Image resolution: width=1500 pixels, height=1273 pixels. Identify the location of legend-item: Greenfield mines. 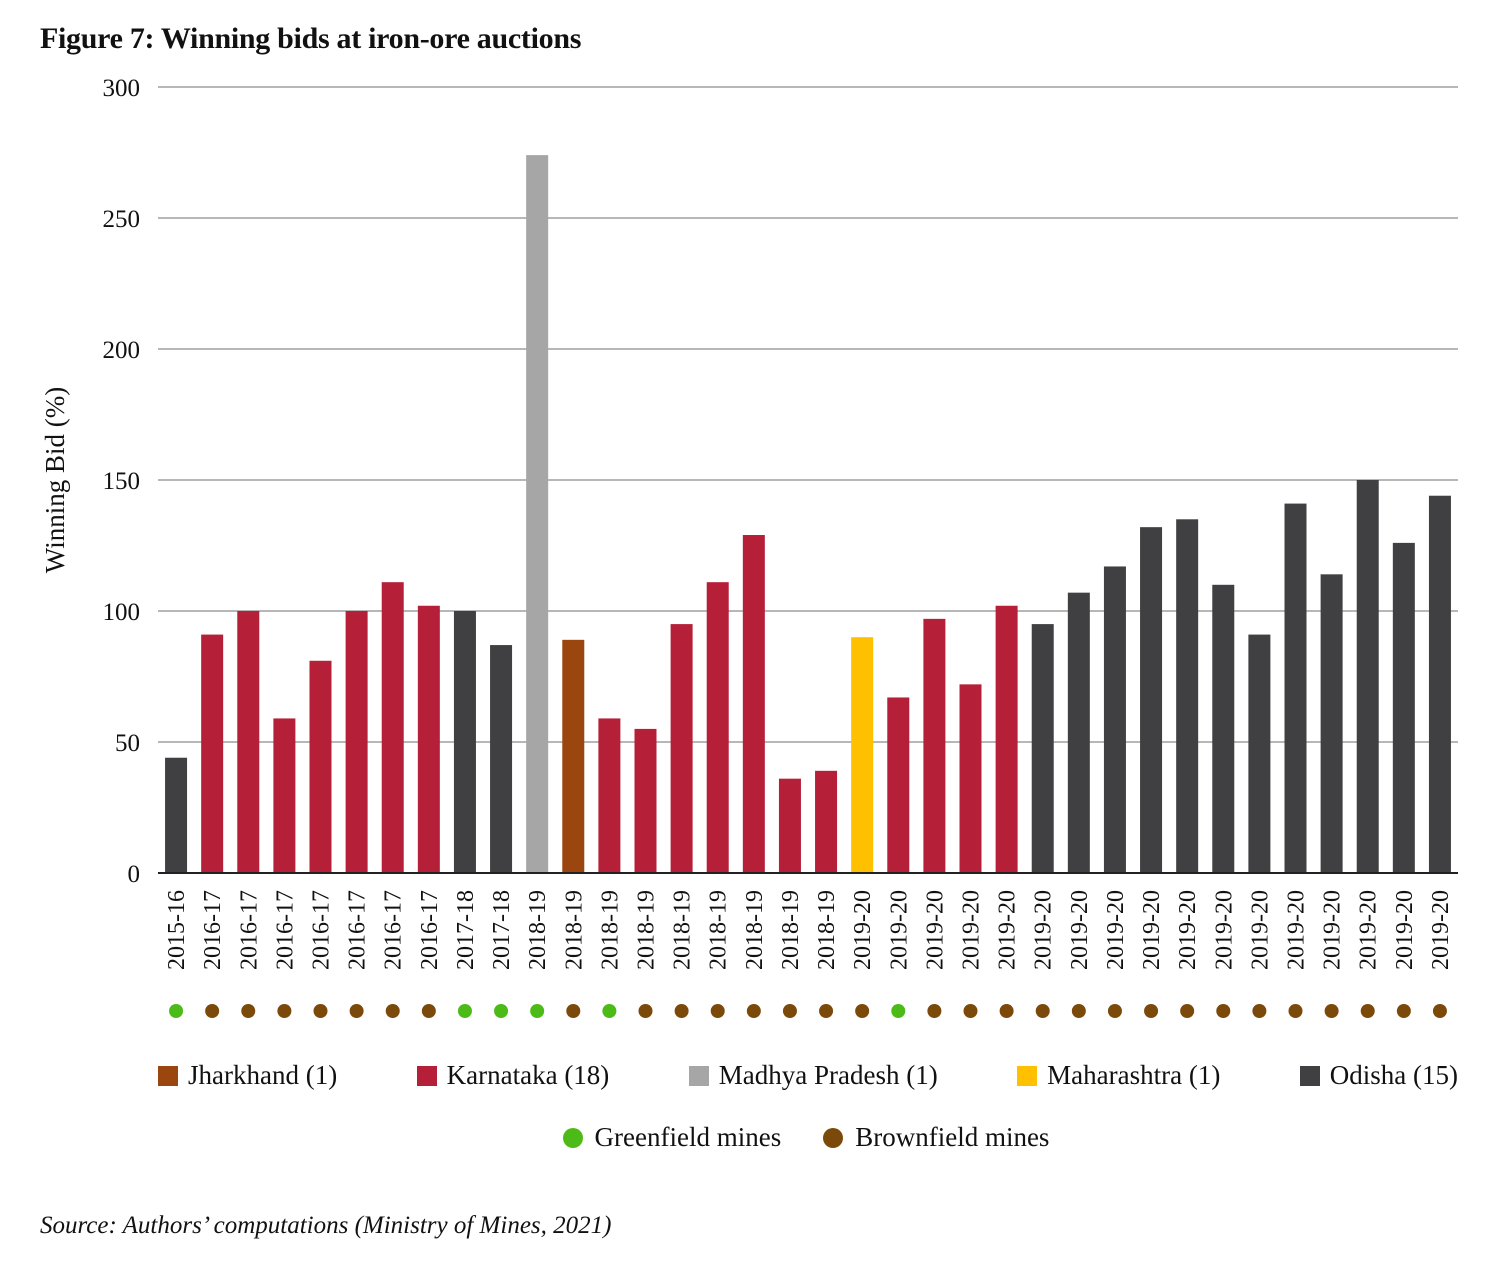
(672, 1137).